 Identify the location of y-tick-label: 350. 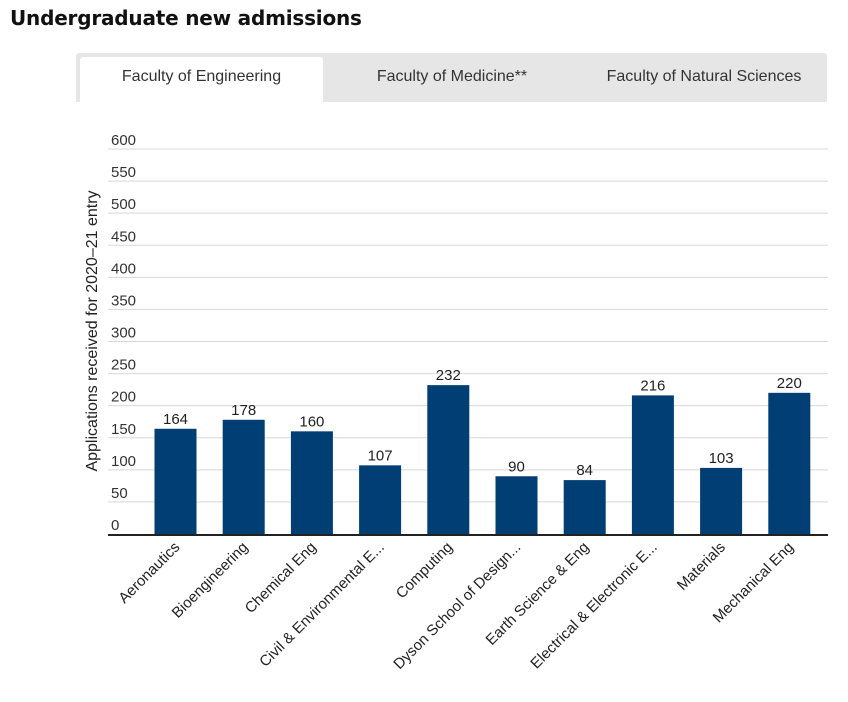
(123, 300).